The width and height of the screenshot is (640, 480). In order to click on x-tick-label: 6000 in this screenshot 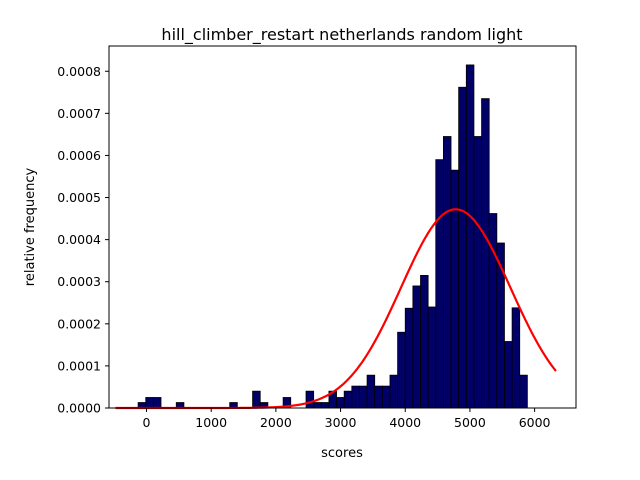, I will do `click(535, 422)`.